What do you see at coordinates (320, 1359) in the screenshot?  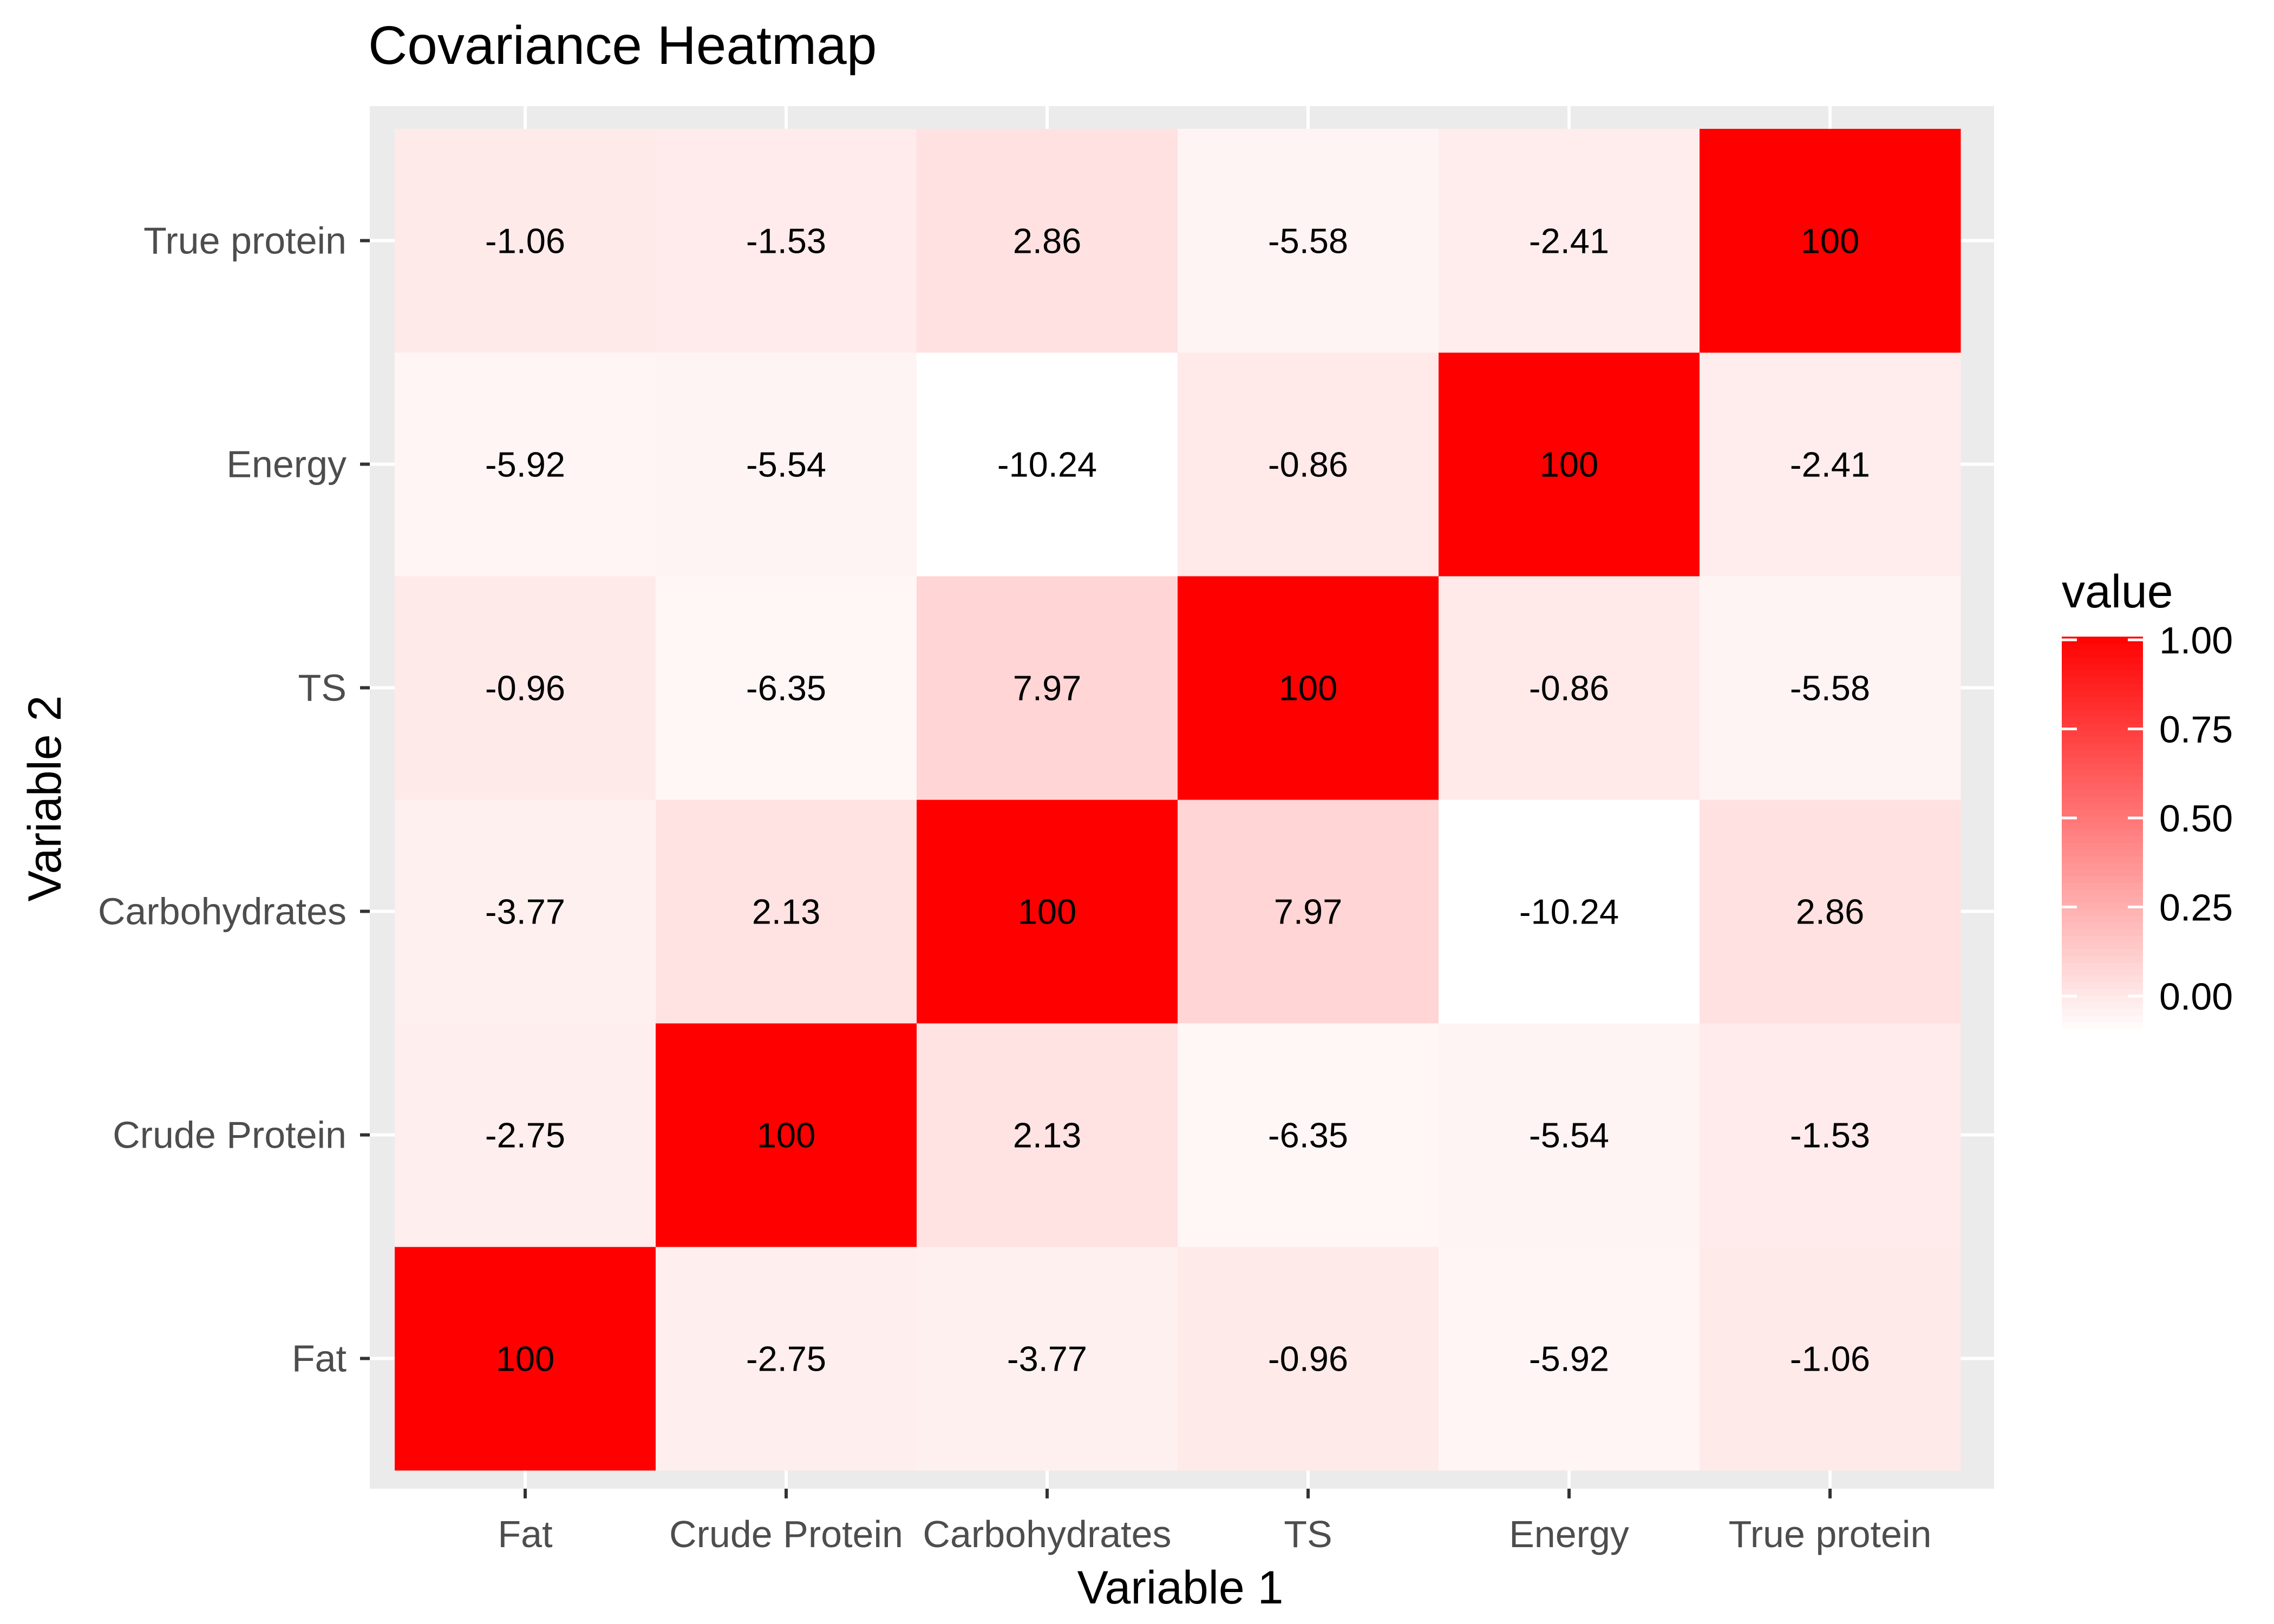 I see `y-tick-label: Fat` at bounding box center [320, 1359].